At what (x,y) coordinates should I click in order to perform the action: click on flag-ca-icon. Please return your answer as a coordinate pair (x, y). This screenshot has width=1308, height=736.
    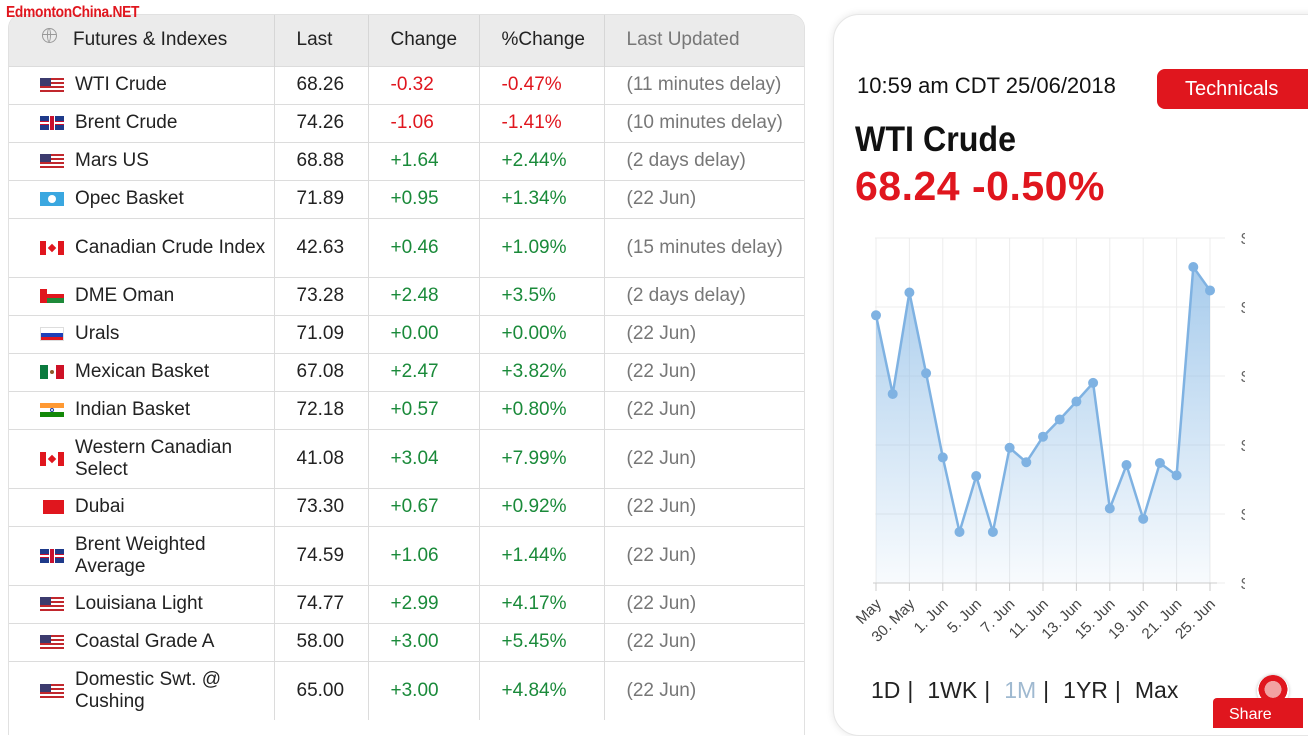
    Looking at the image, I should click on (52, 458).